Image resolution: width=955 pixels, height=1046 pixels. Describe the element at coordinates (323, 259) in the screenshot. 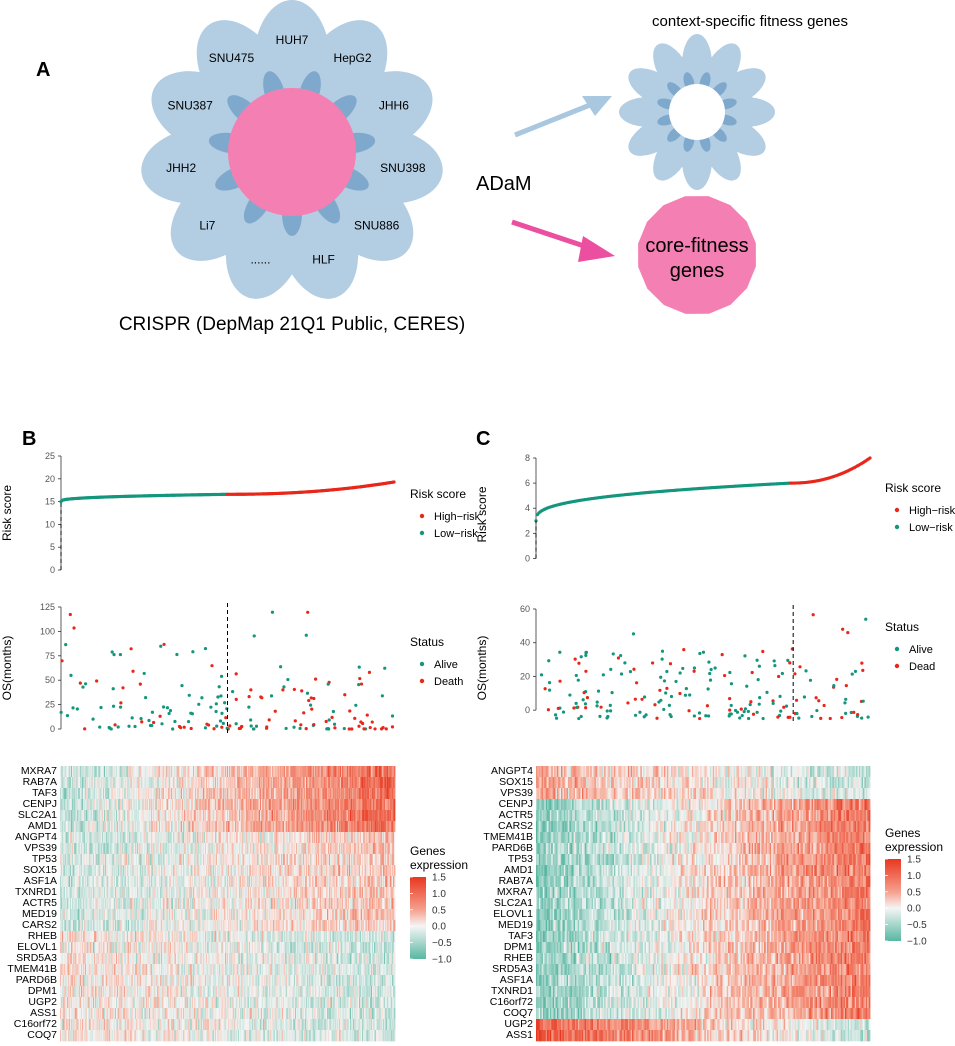

I see `cell-line-label: HLF` at that location.